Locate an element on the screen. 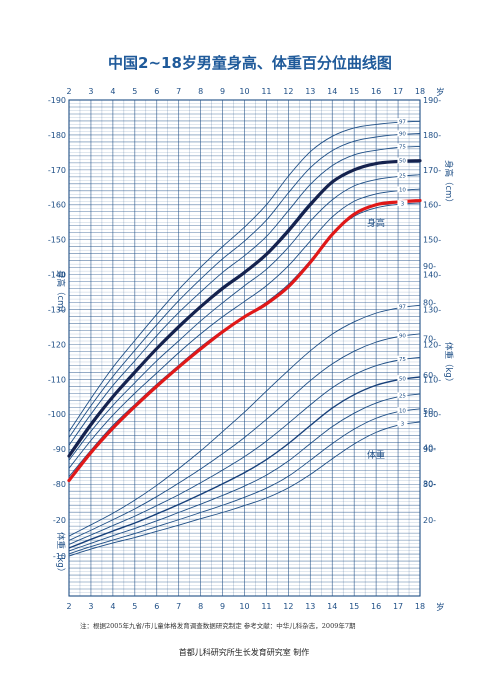 This screenshot has height=680, width=488. height-tick-label: -120 is located at coordinates (57, 344).